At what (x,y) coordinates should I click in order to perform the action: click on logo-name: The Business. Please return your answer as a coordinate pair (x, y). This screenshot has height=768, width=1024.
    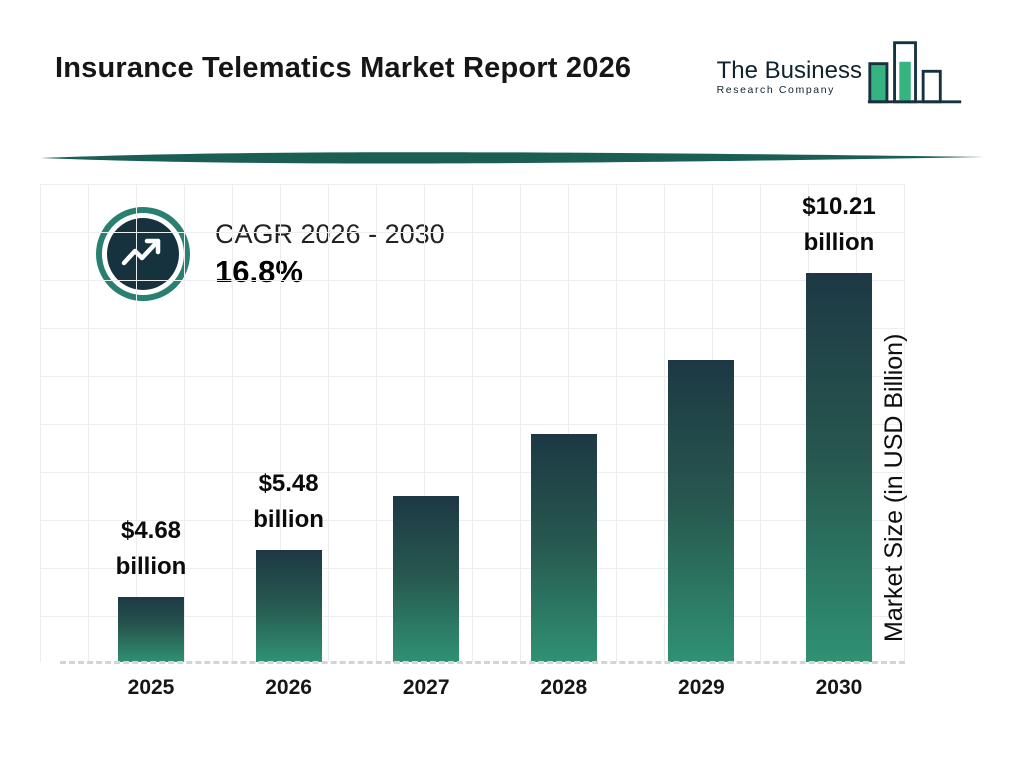
    Looking at the image, I should click on (789, 71).